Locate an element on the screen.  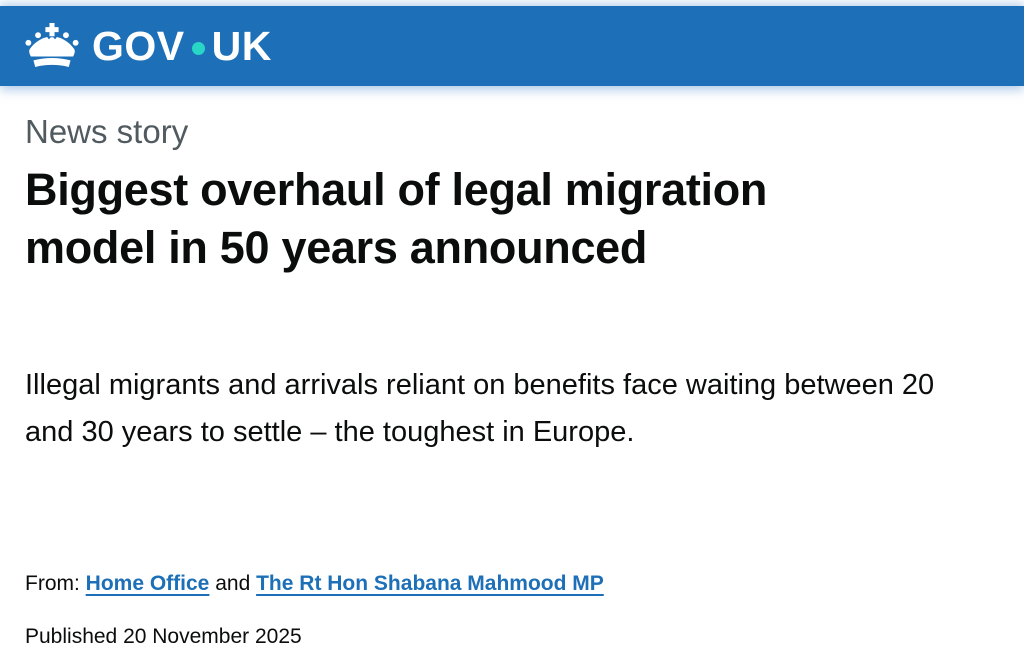
logotype-uk: UK is located at coordinates (241, 45).